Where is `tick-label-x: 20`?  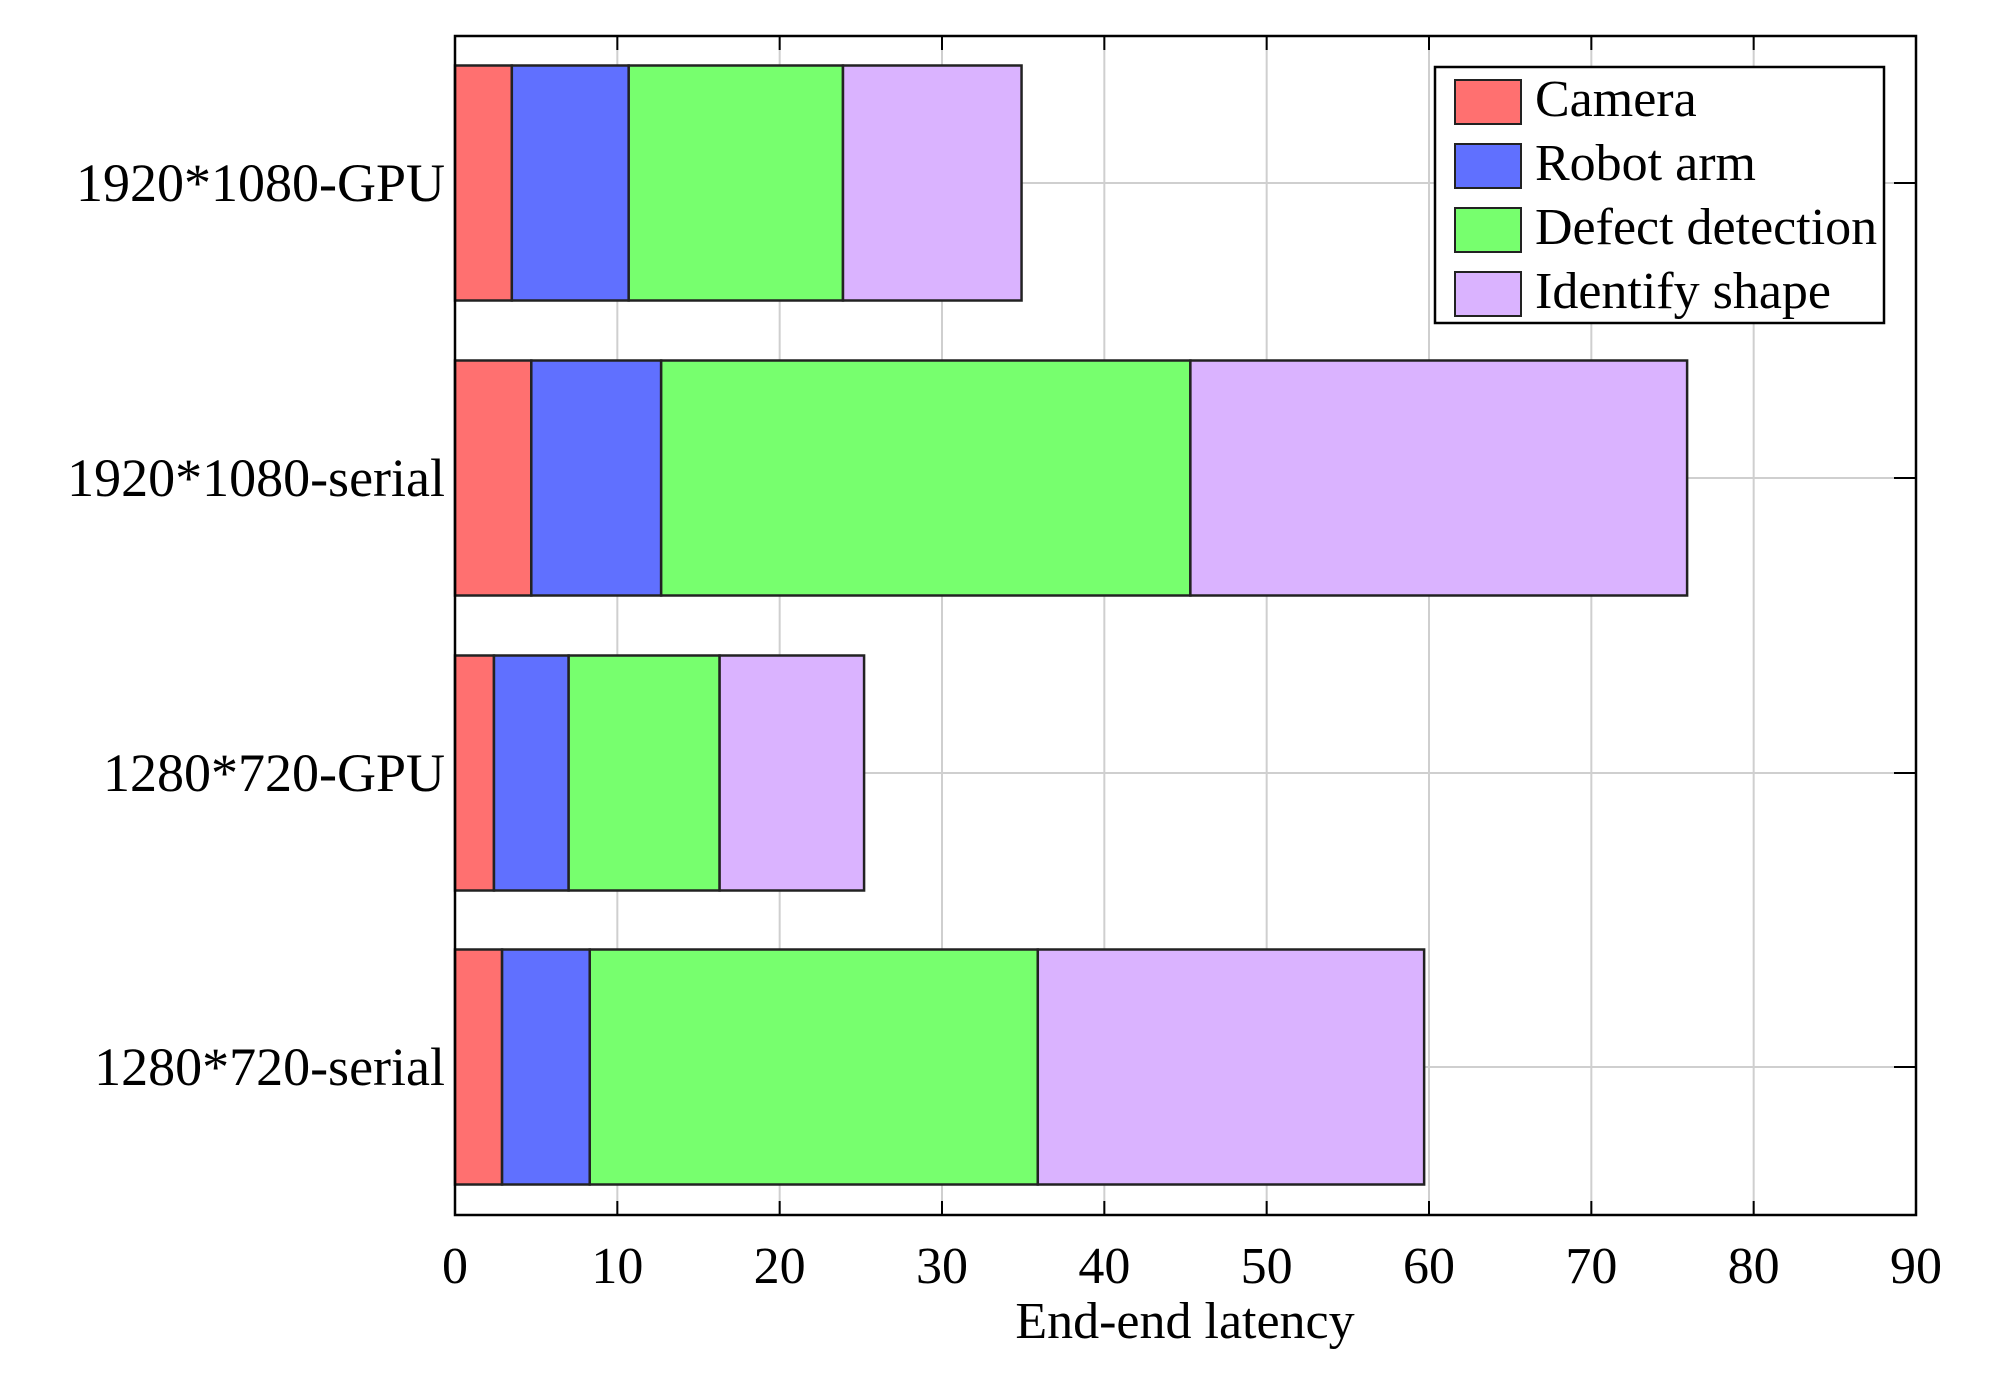
tick-label-x: 20 is located at coordinates (780, 1266).